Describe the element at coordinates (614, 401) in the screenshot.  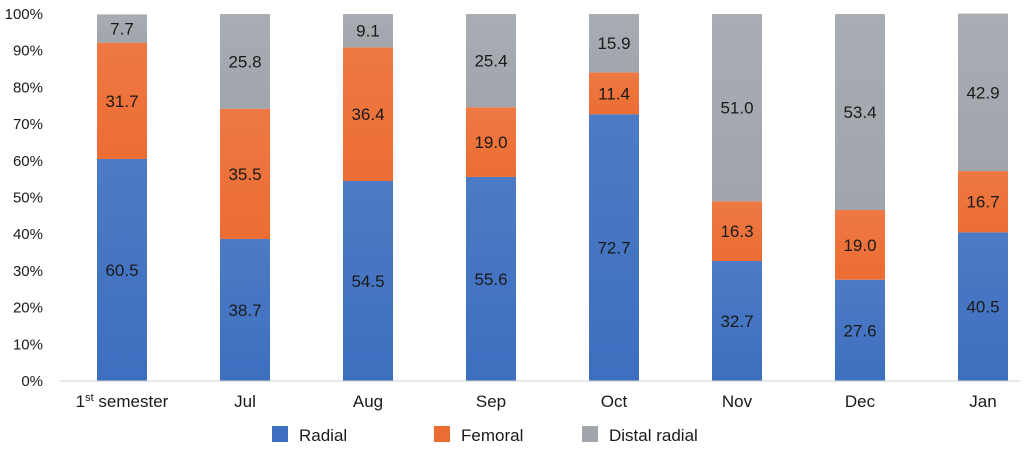
I see `x-tick-label: Oct` at that location.